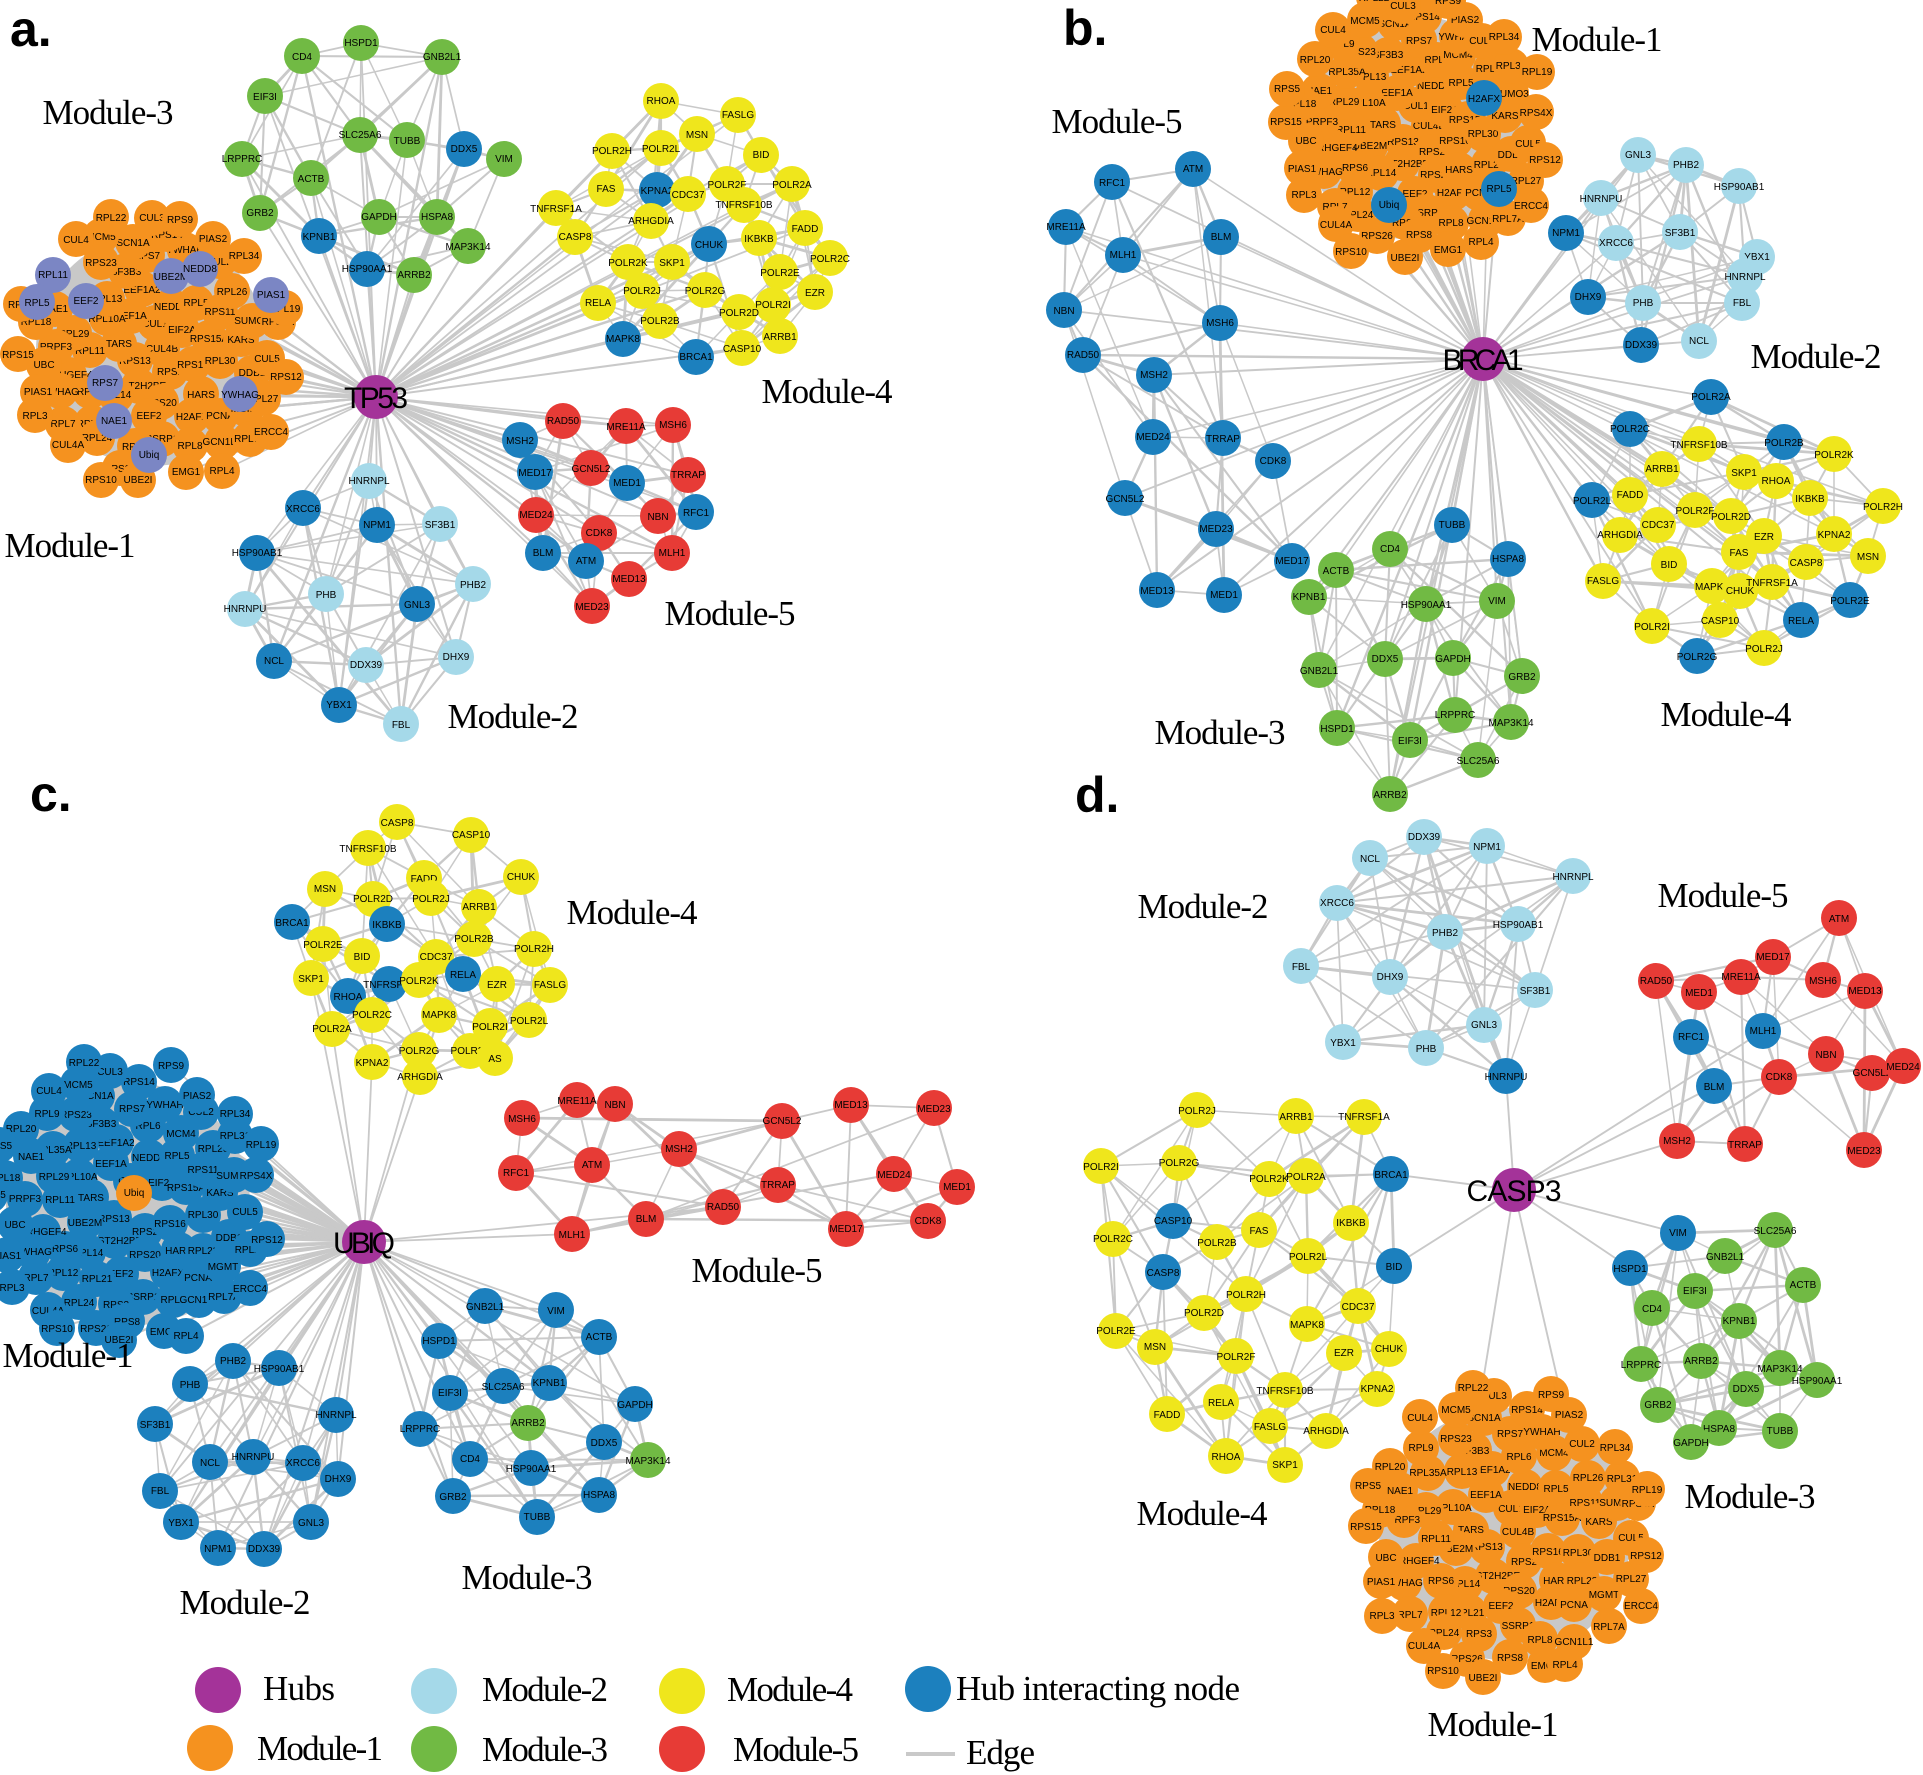 This screenshot has height=1775, width=1923. What do you see at coordinates (299, 1688) in the screenshot?
I see `svg-text: Hubs` at bounding box center [299, 1688].